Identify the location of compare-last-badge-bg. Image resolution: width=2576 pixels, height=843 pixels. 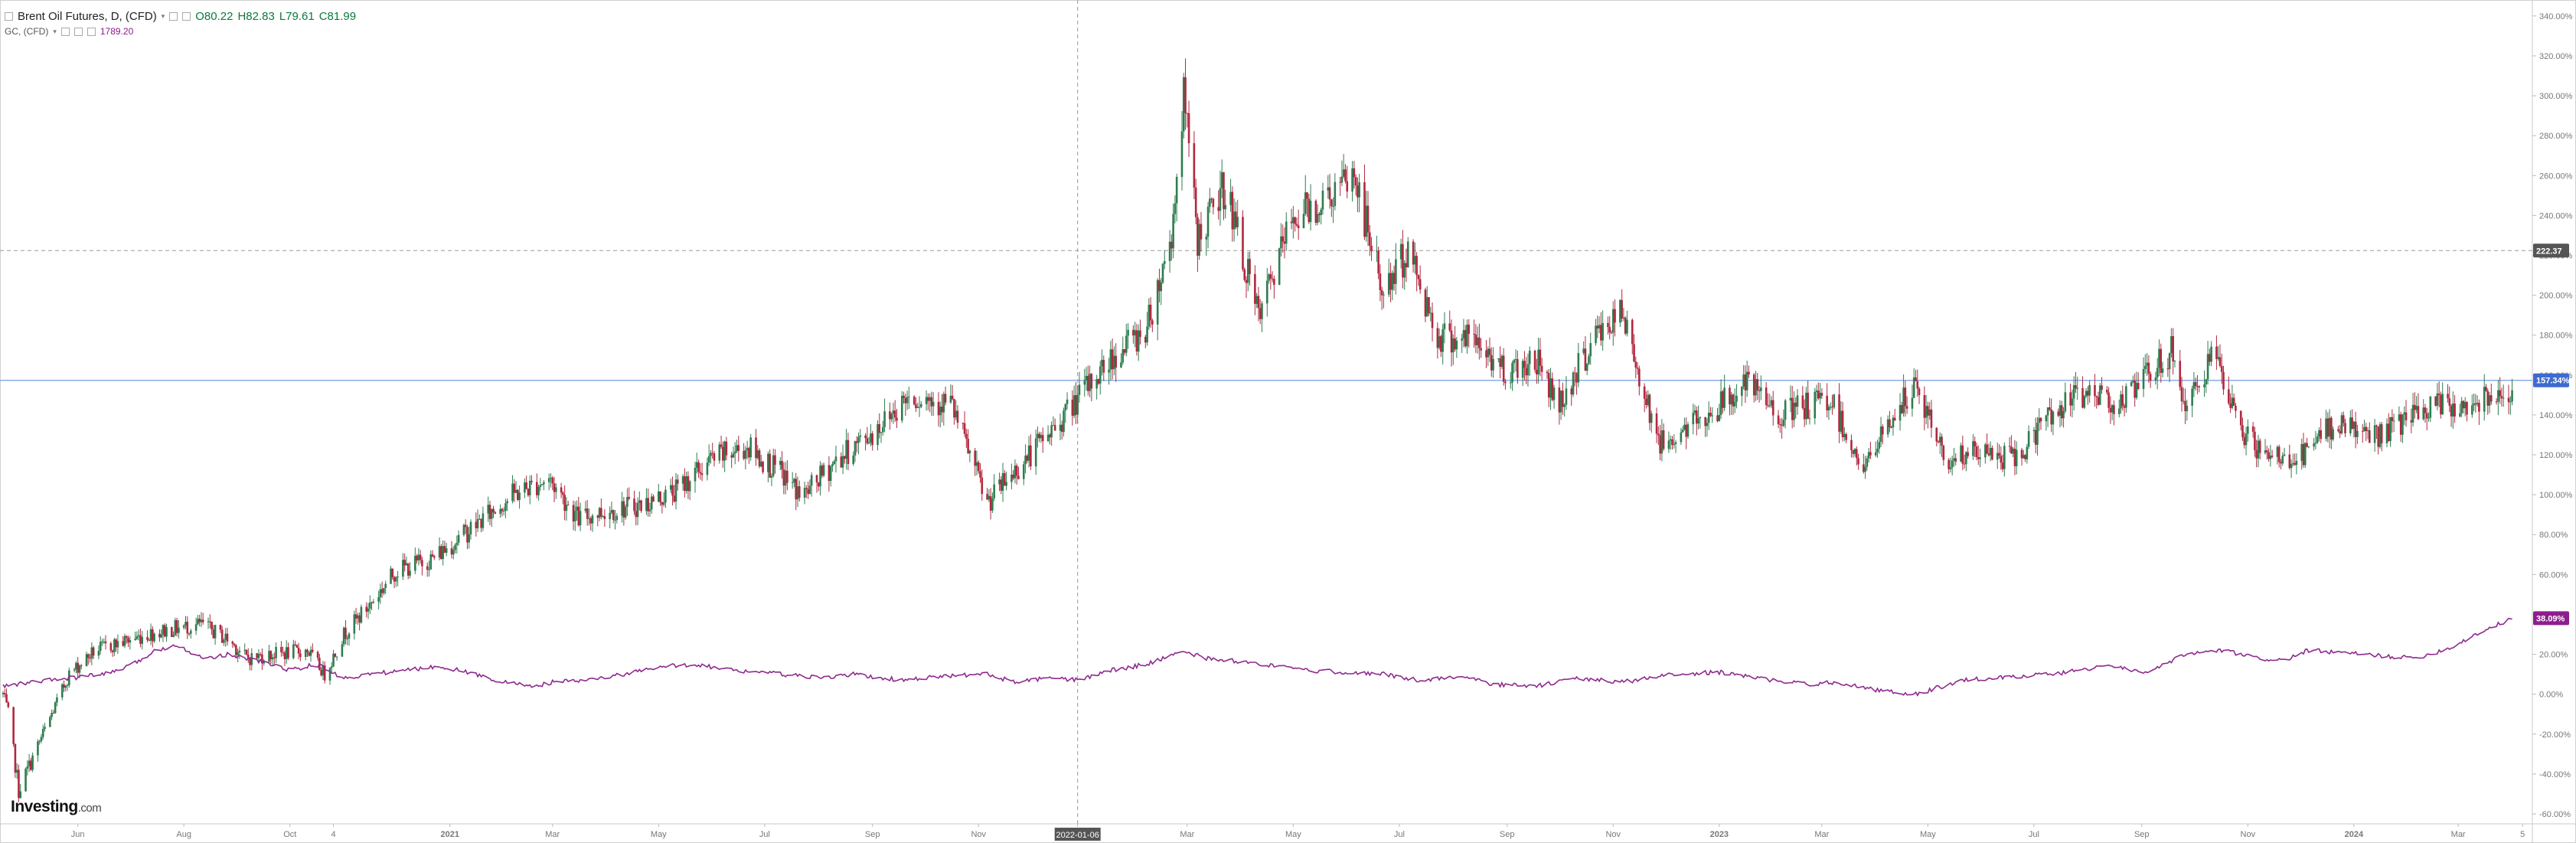
(2551, 618).